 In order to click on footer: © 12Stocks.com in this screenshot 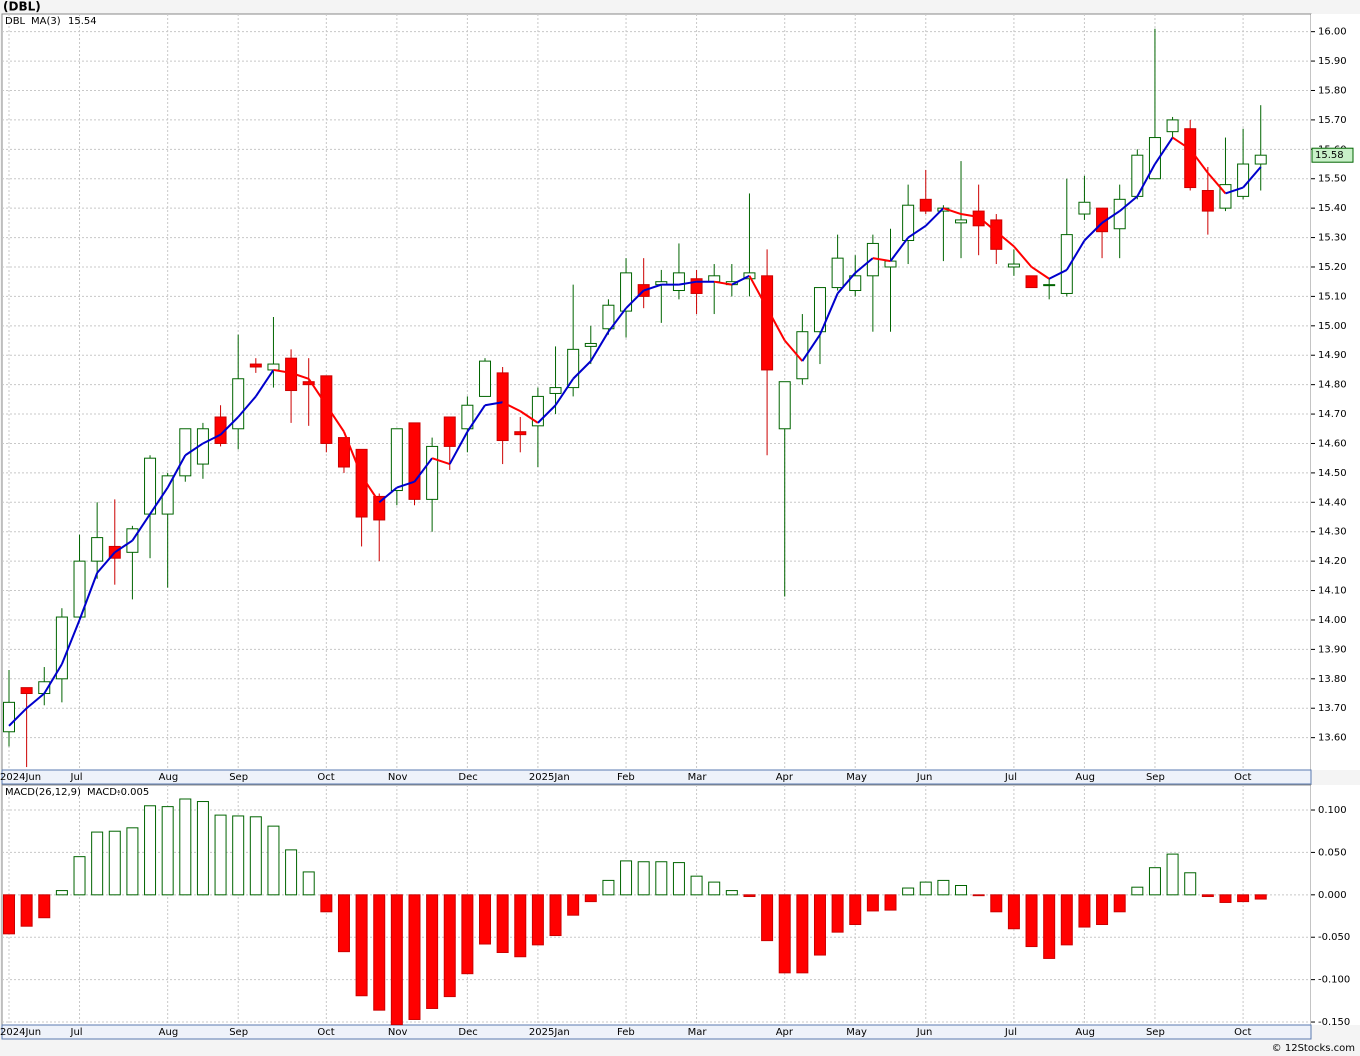, I will do `click(1313, 1048)`.